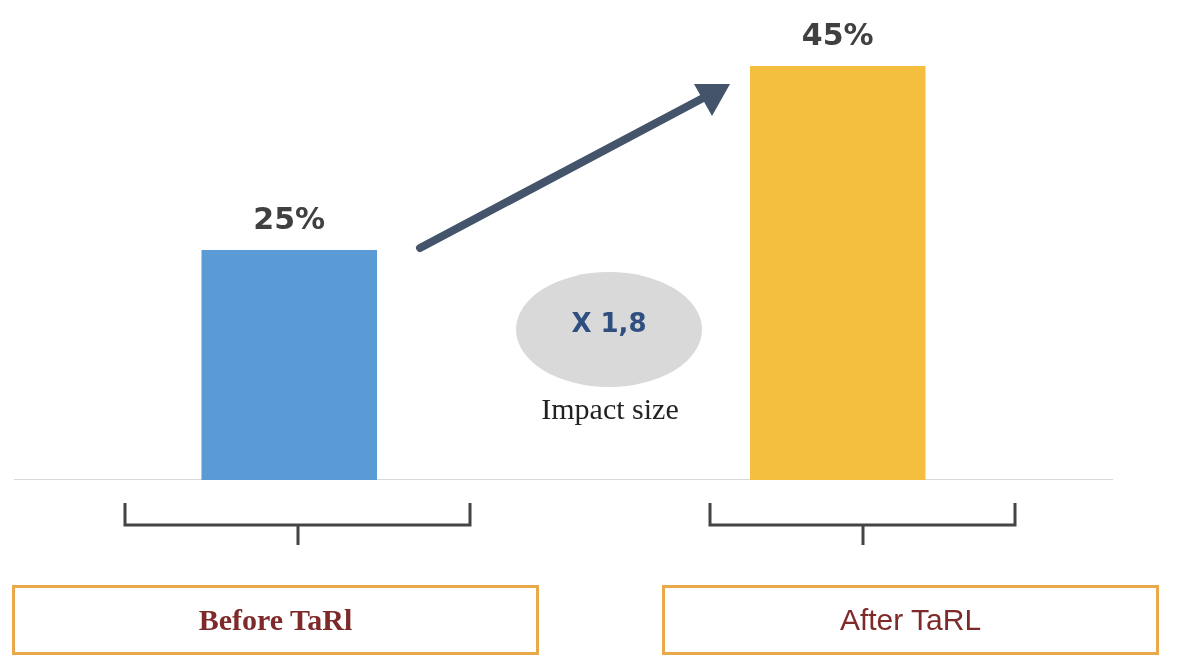 The width and height of the screenshot is (1182, 660). I want to click on x-tick-label: After TaRL, so click(910, 620).